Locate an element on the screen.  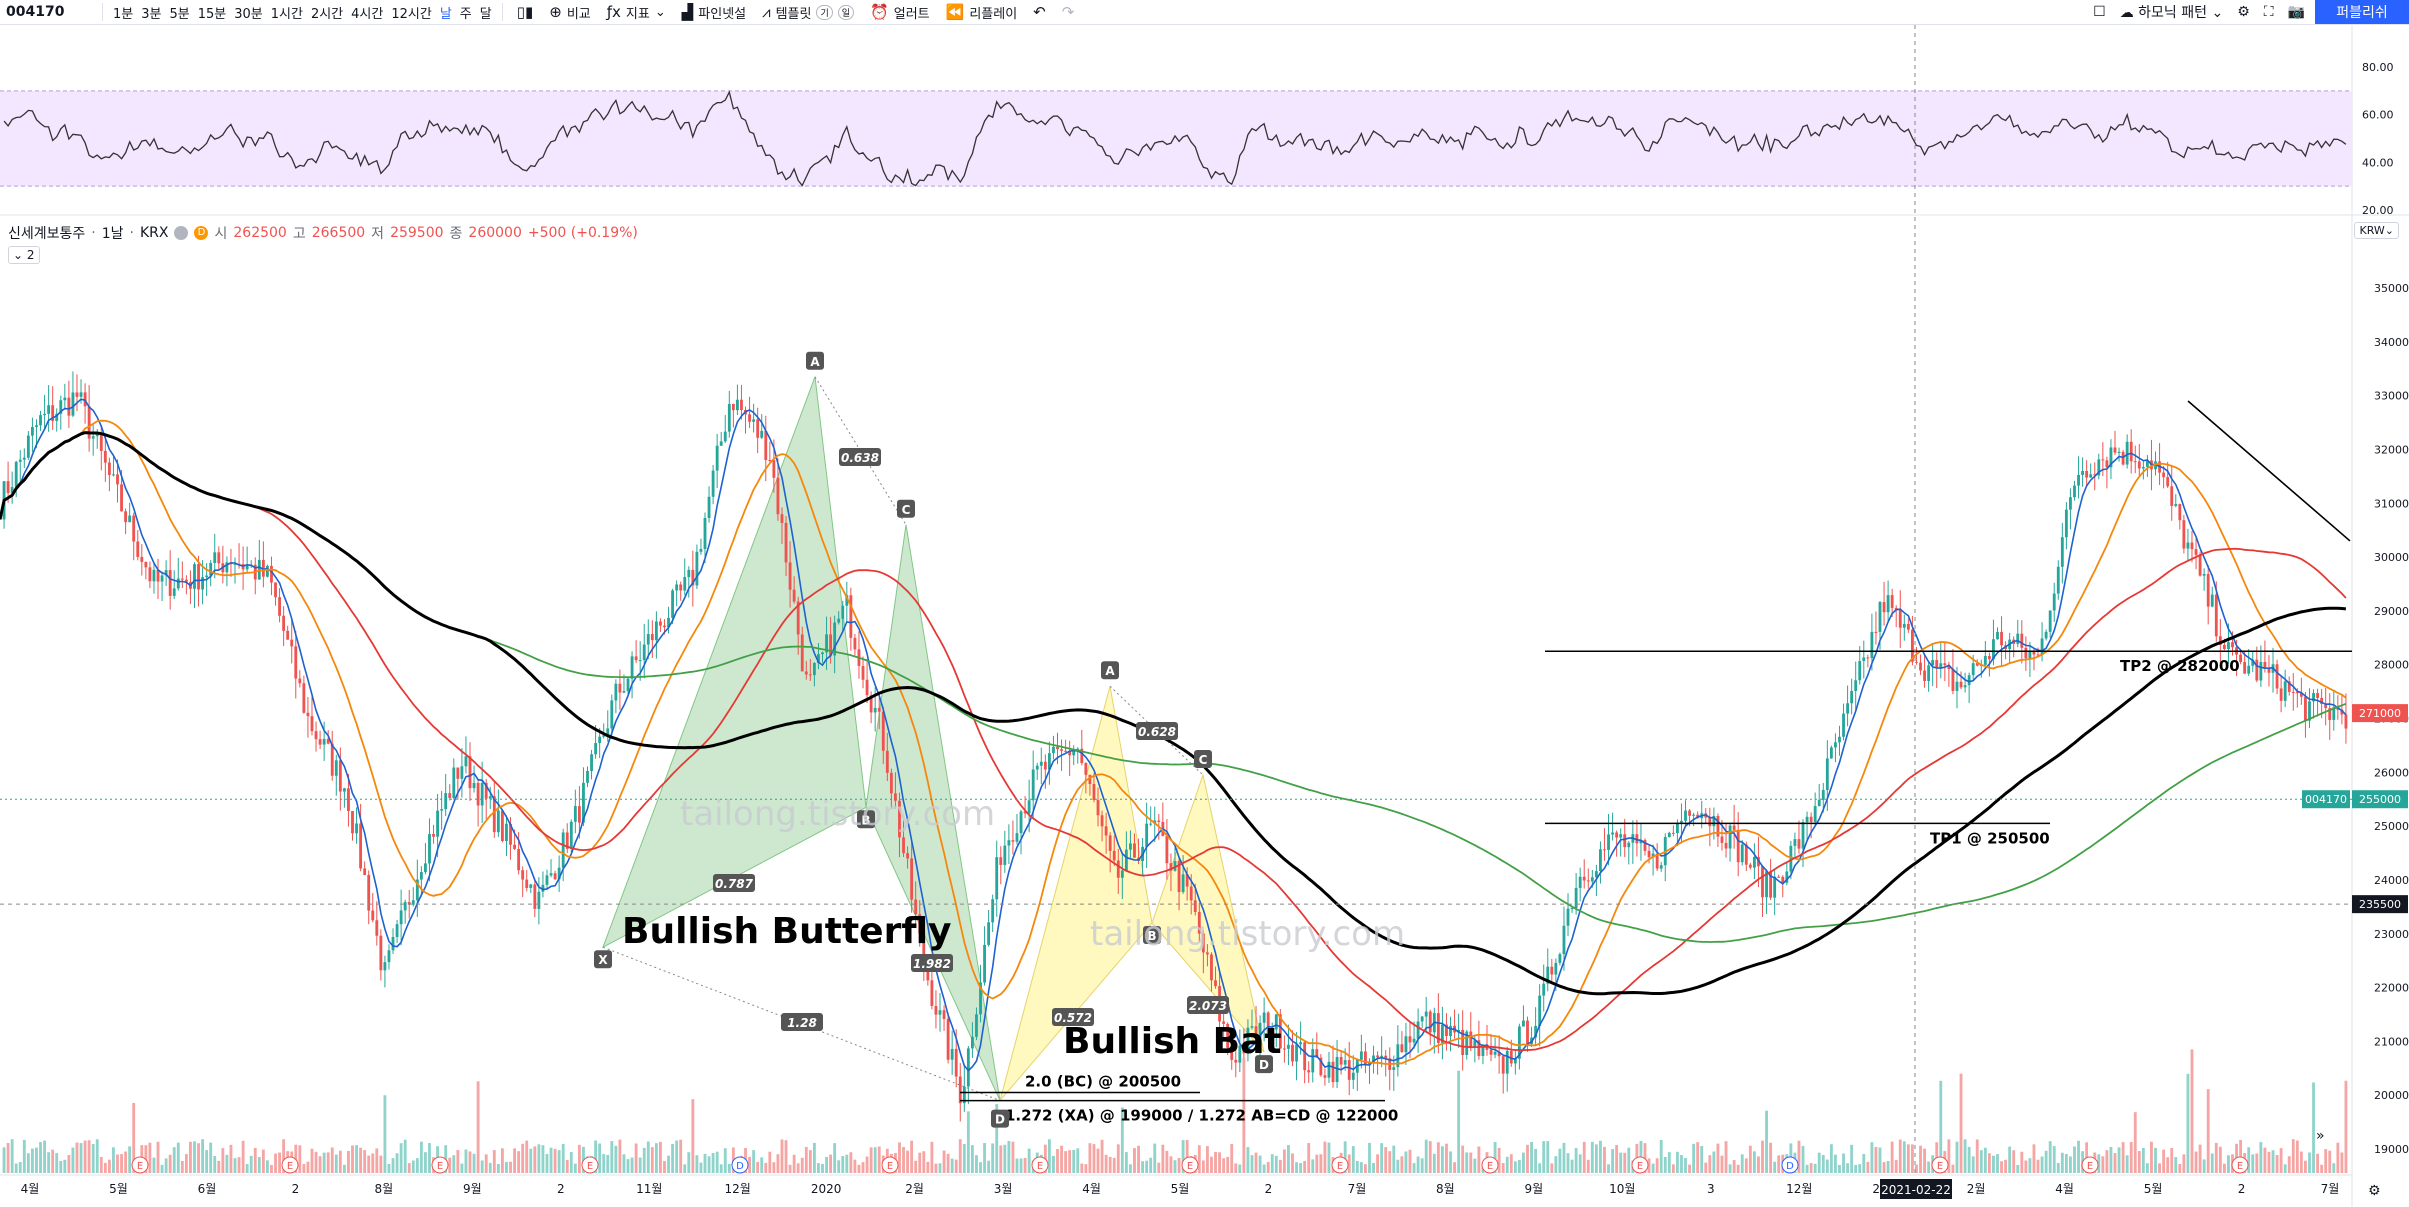
timeframe-2시간: 2시간 is located at coordinates (327, 14).